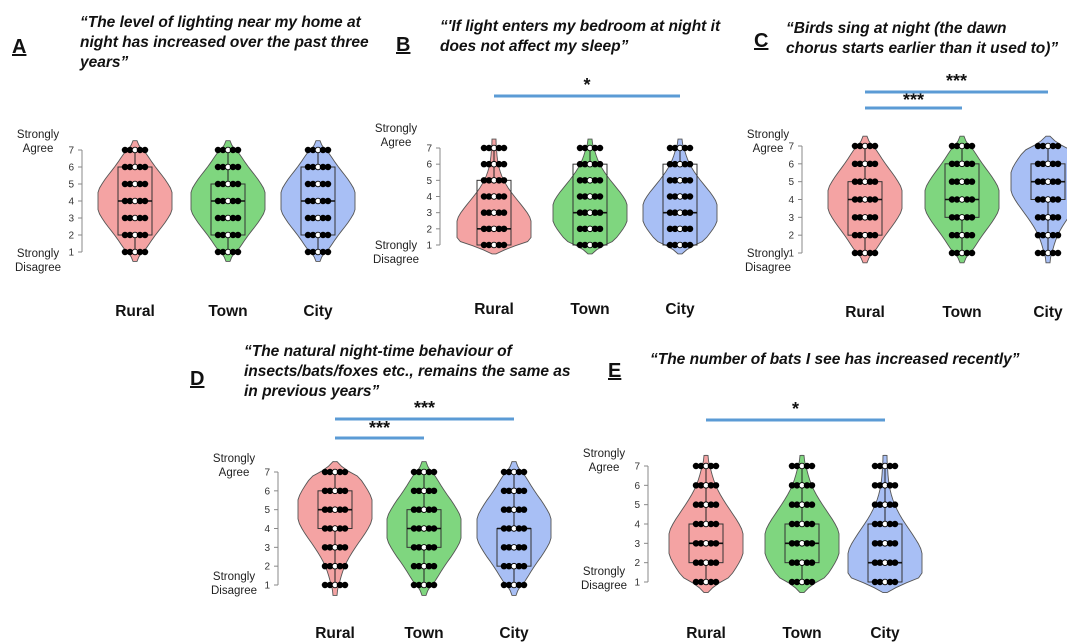  I want to click on y-tick-label-d-2: 2, so click(267, 567).